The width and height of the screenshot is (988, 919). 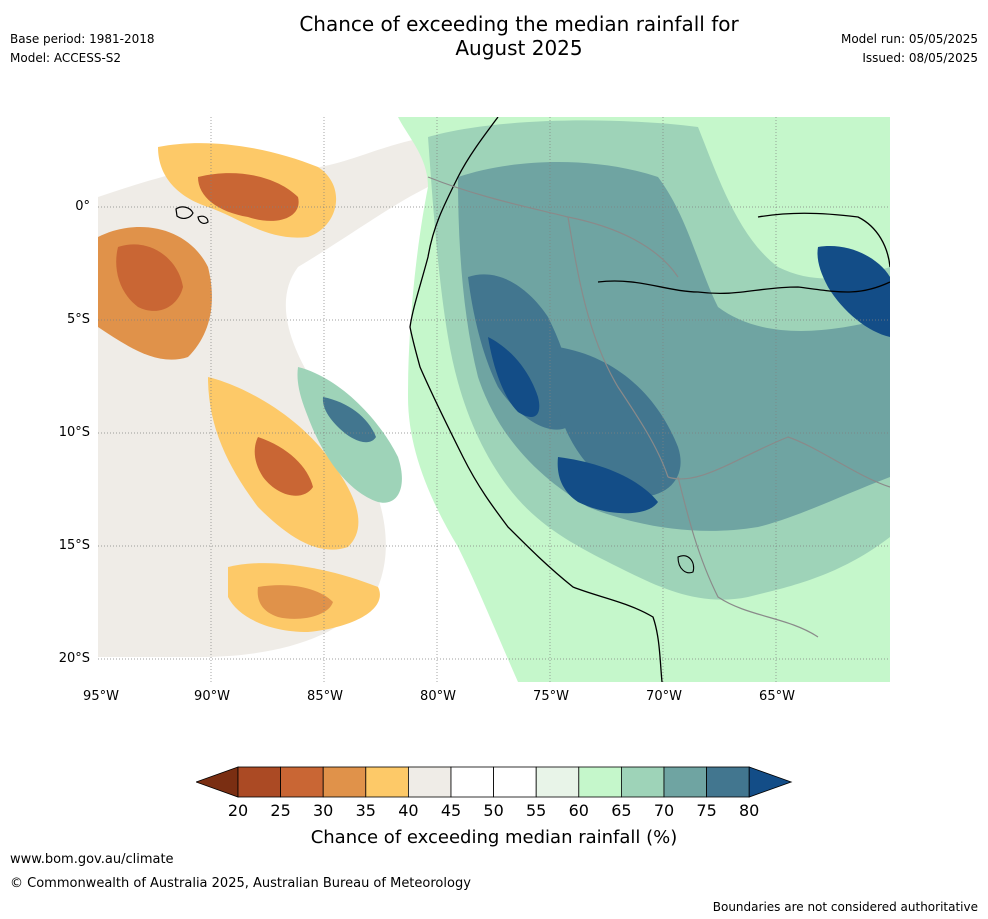 What do you see at coordinates (78, 319) in the screenshot?
I see `lat-label-5s: 5°S` at bounding box center [78, 319].